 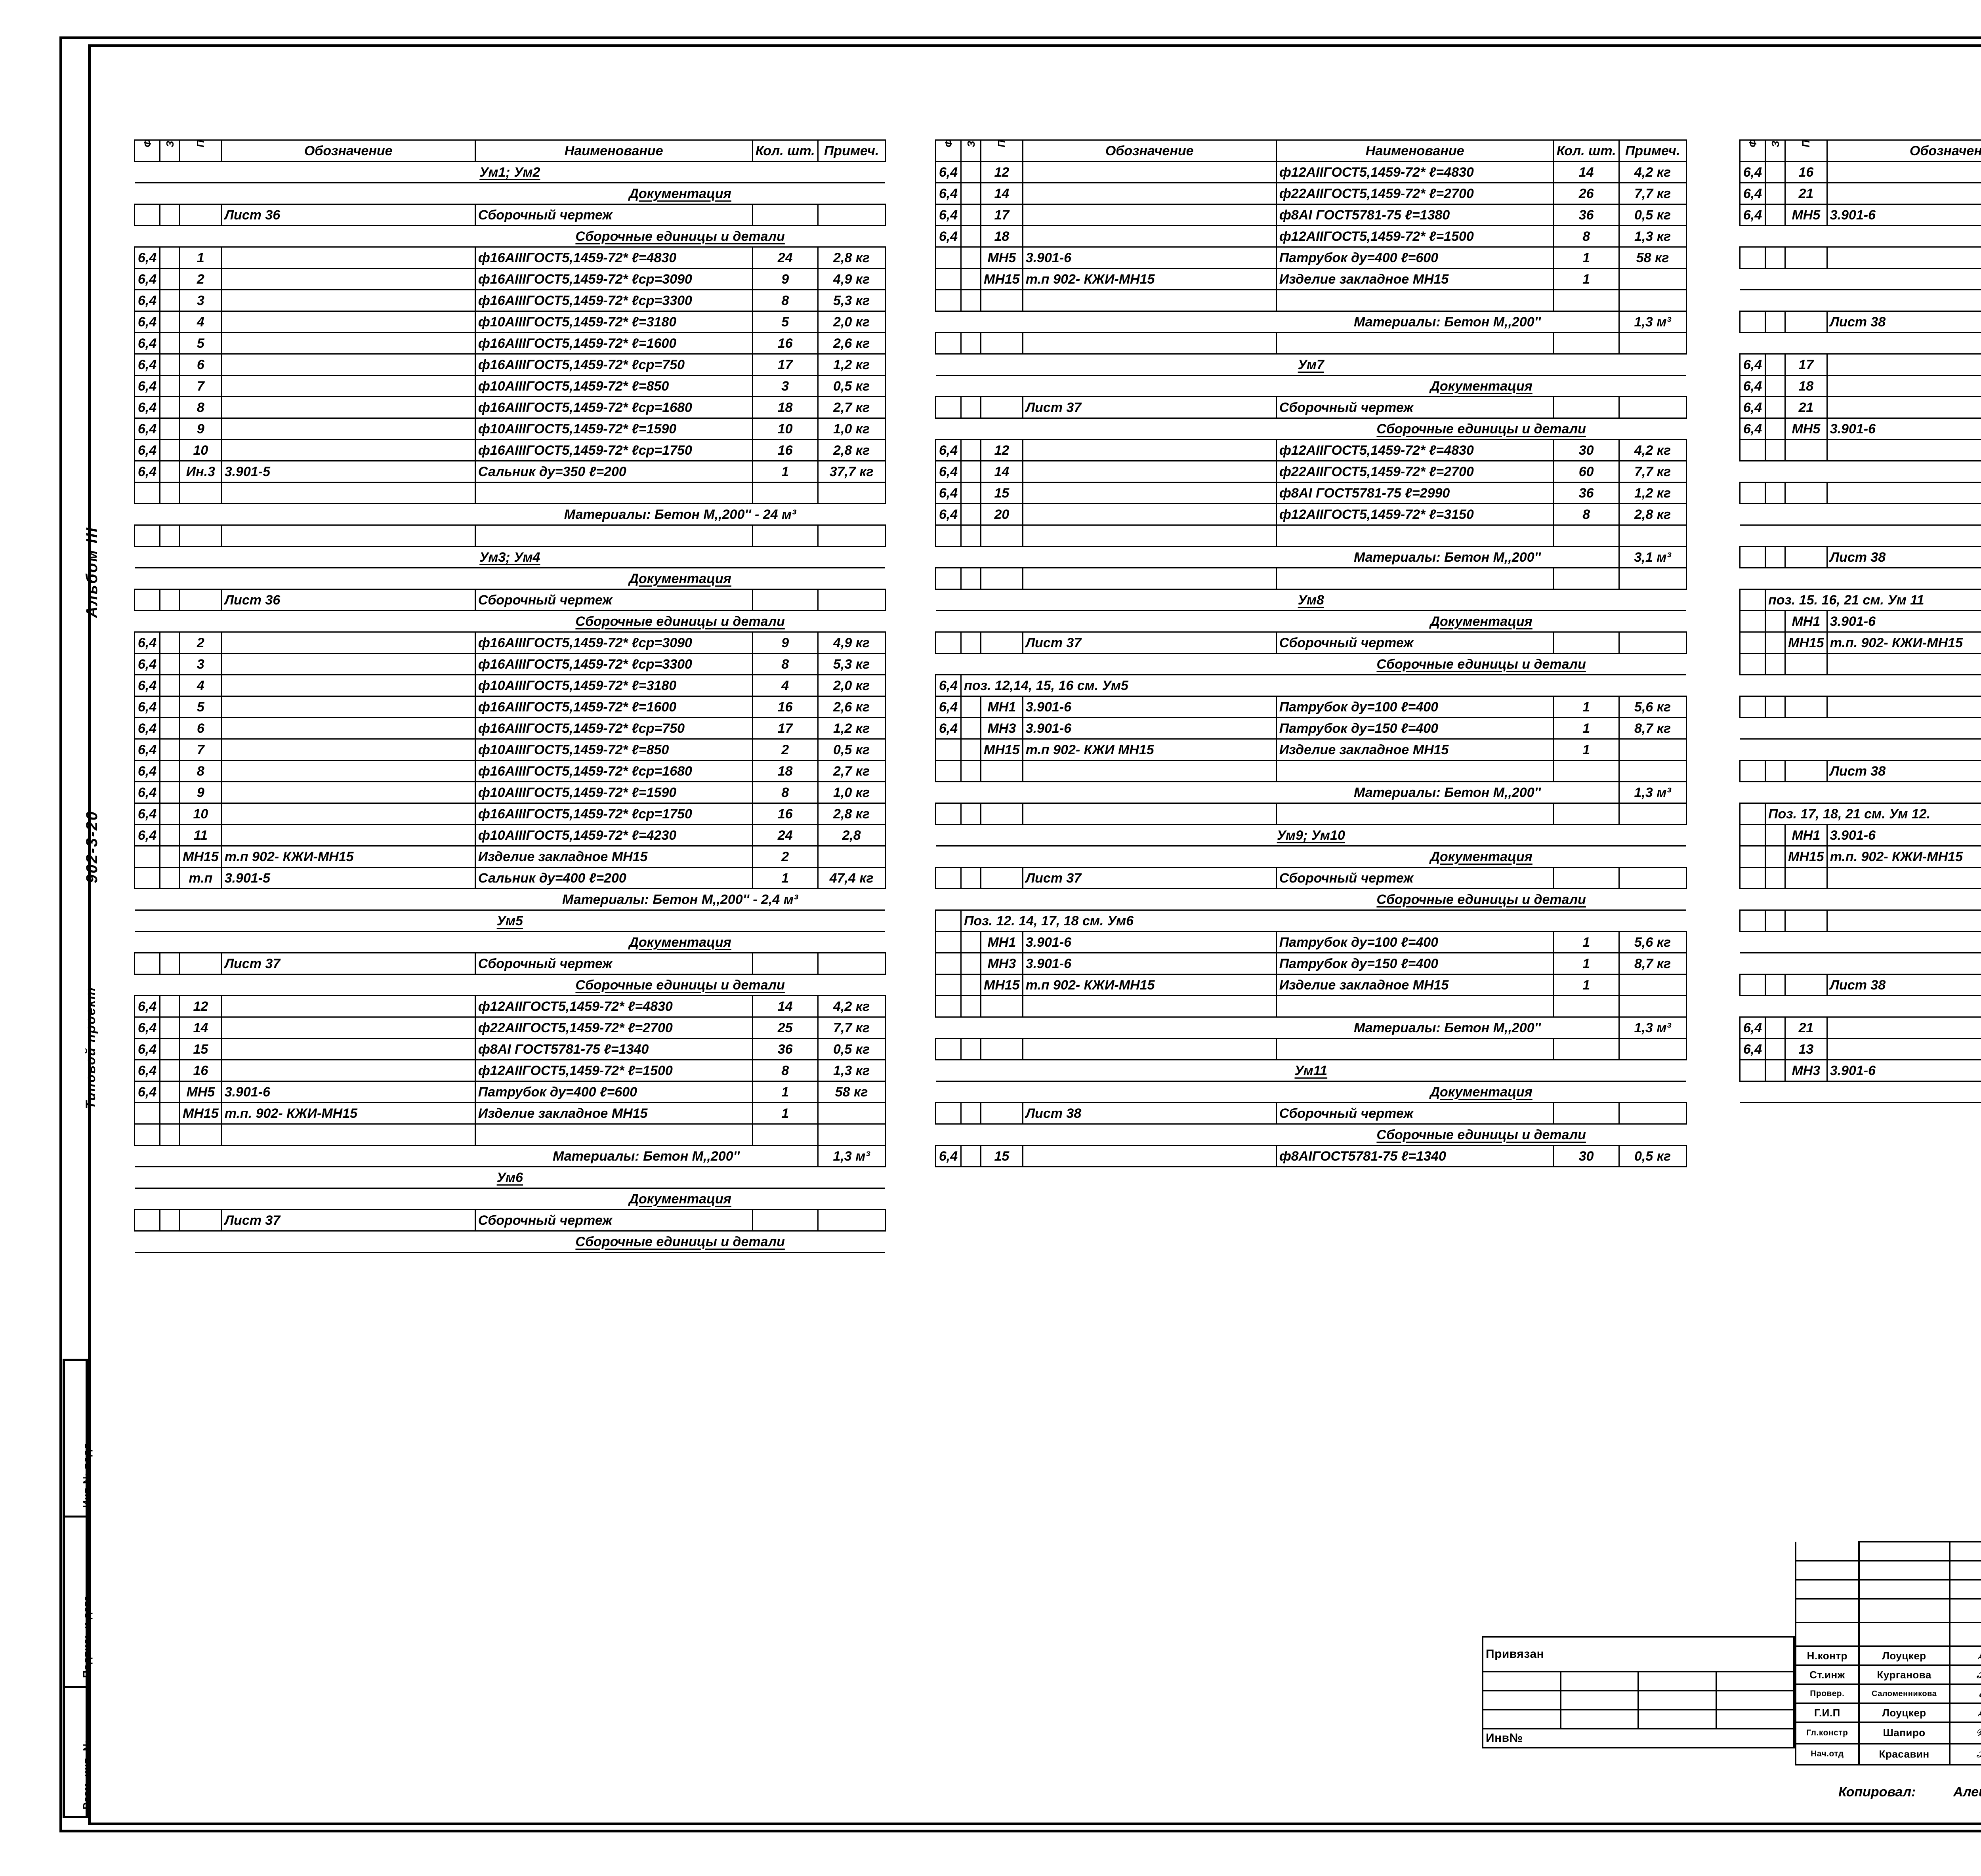 What do you see at coordinates (79, 1752) in the screenshot?
I see `stamp-seg-3: Взам. инв. №` at bounding box center [79, 1752].